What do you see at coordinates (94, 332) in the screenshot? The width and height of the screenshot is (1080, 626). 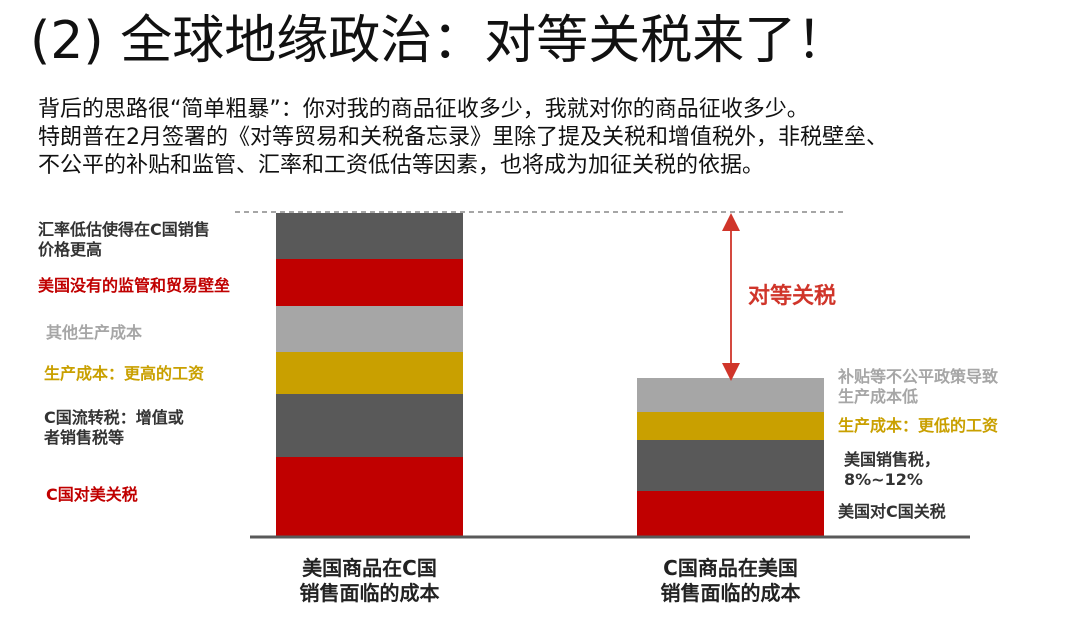 I see `label-other-costs: 其他生产成本` at bounding box center [94, 332].